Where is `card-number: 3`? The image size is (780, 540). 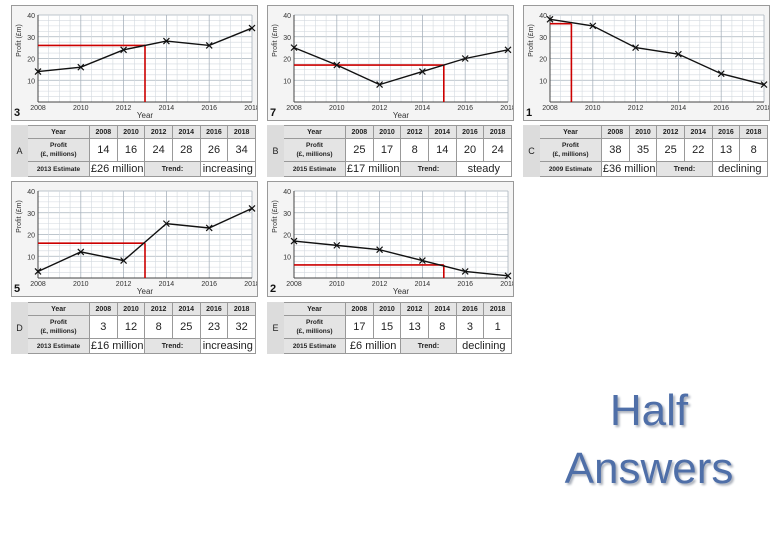
card-number: 3 is located at coordinates (17, 113).